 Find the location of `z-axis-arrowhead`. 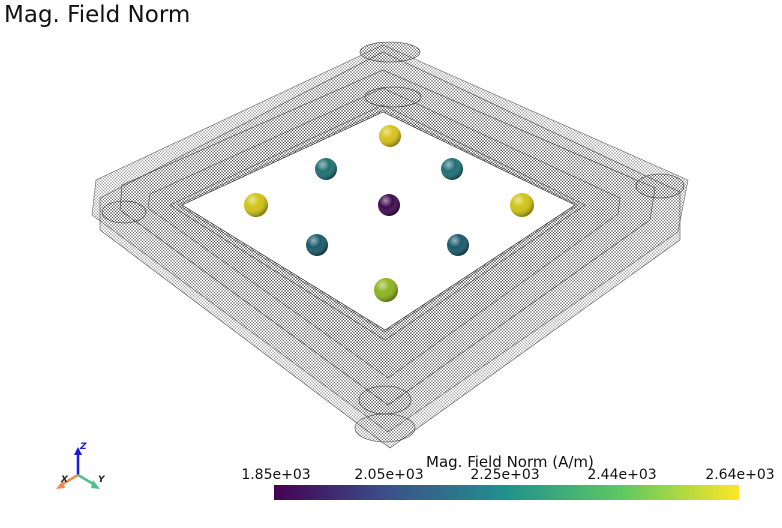

z-axis-arrowhead is located at coordinates (78, 451).